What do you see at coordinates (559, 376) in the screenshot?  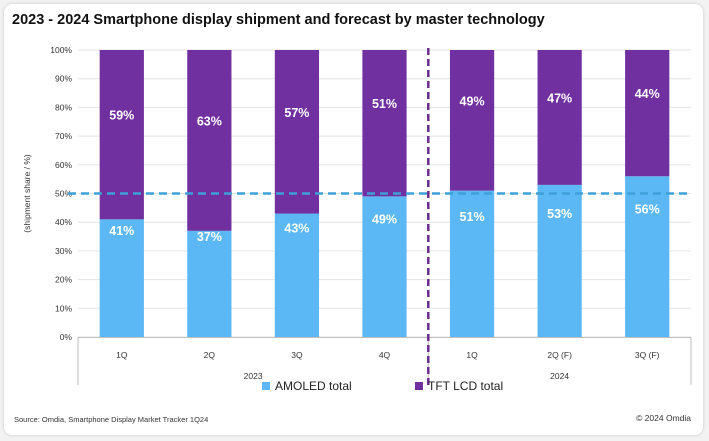 I see `group-label-2024: 2024` at bounding box center [559, 376].